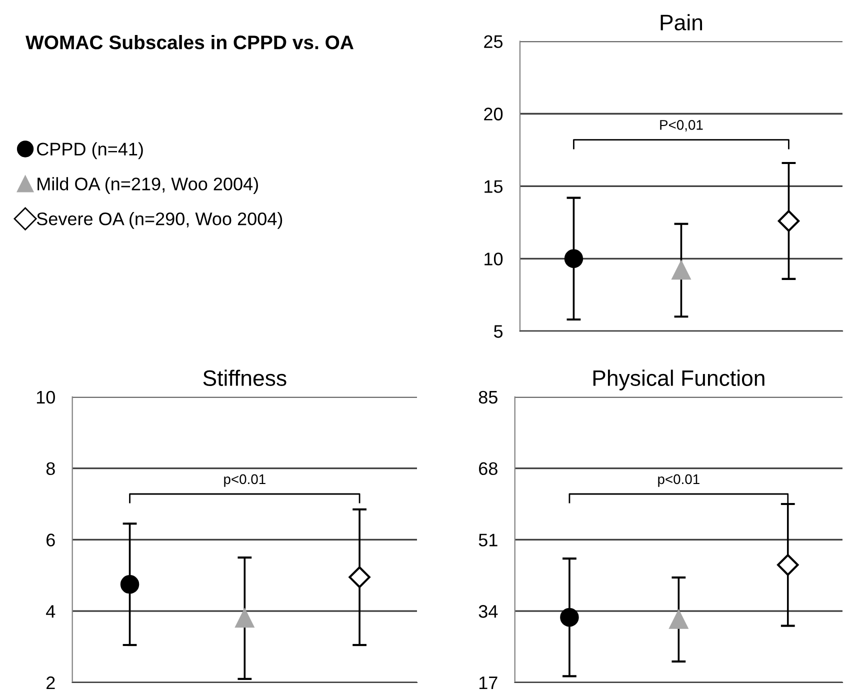 The width and height of the screenshot is (851, 700). I want to click on y-tick-label: 6, so click(50, 540).